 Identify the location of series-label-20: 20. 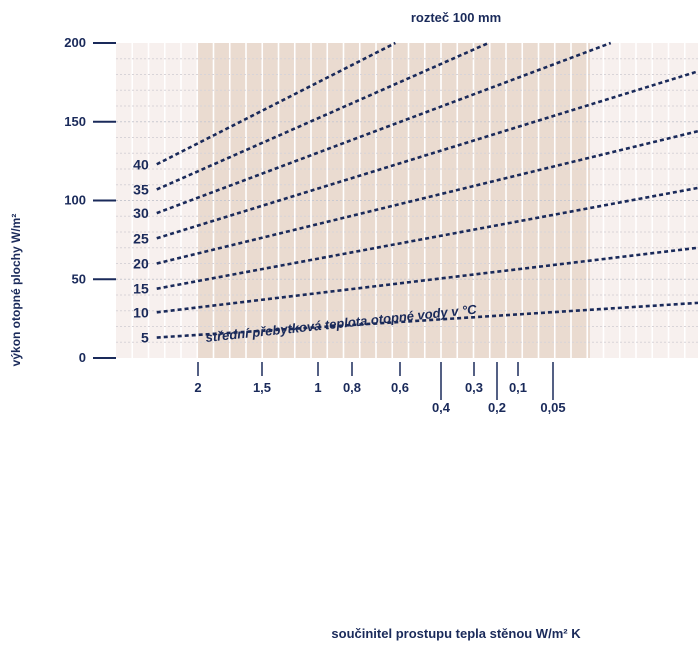
(141, 264).